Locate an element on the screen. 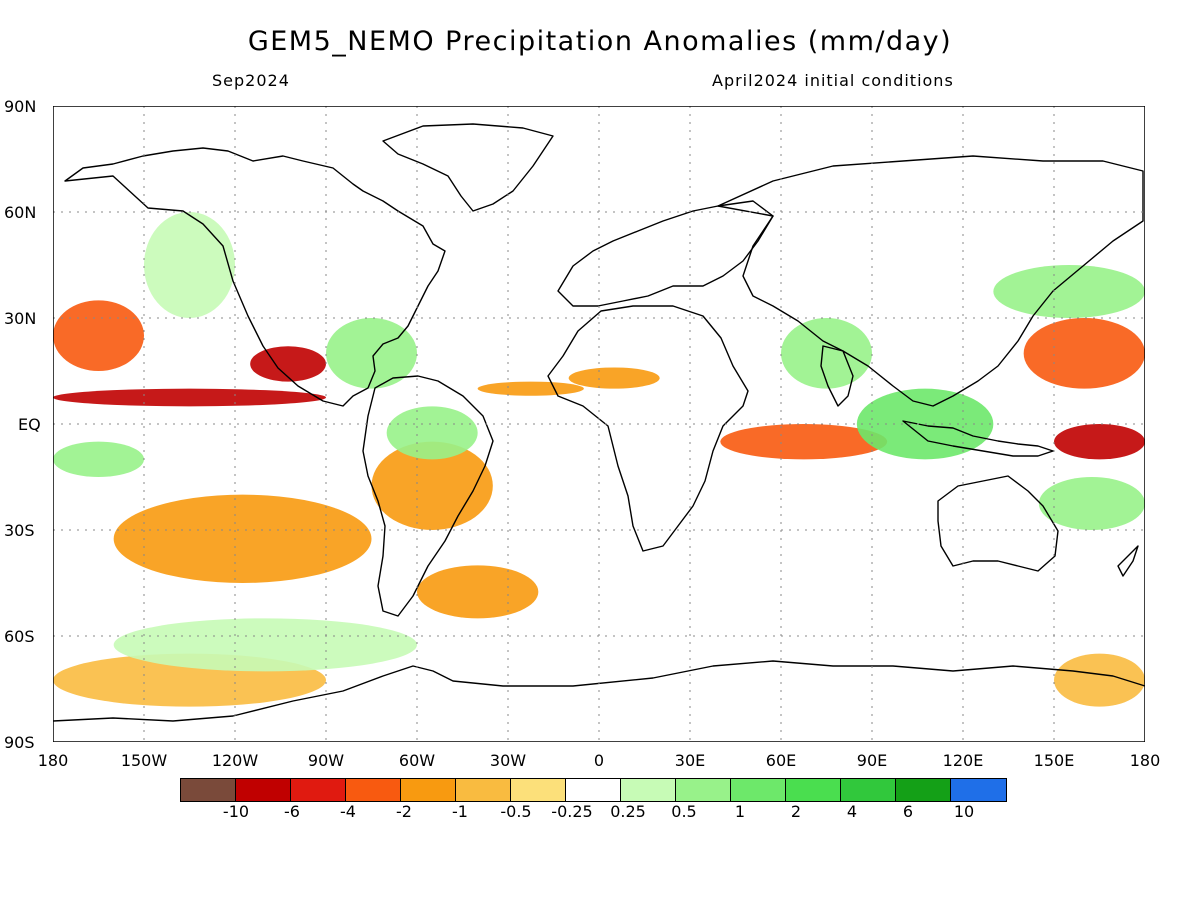  colorbar-label-7: 0.25 is located at coordinates (628, 811).